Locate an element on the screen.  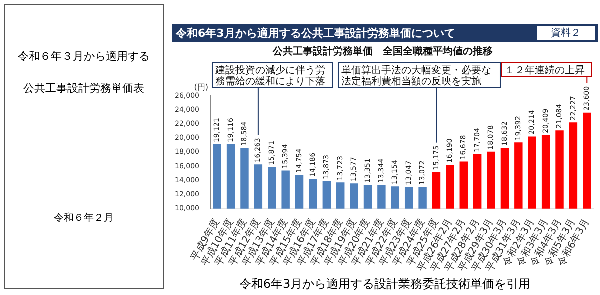
y-axis-title: (円) is located at coordinates (201, 87).